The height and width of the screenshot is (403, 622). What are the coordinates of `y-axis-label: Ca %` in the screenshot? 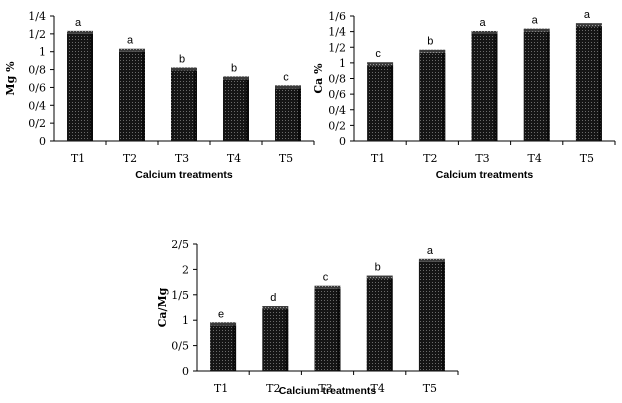 It's located at (318, 78).